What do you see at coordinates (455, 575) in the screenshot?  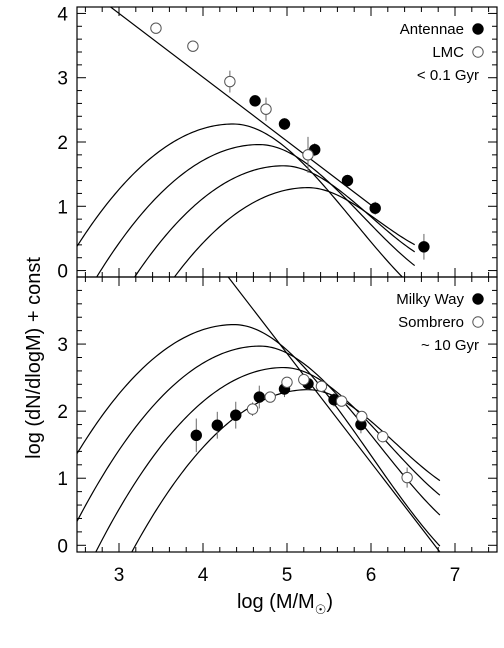 I see `x-tick-label: 7` at bounding box center [455, 575].